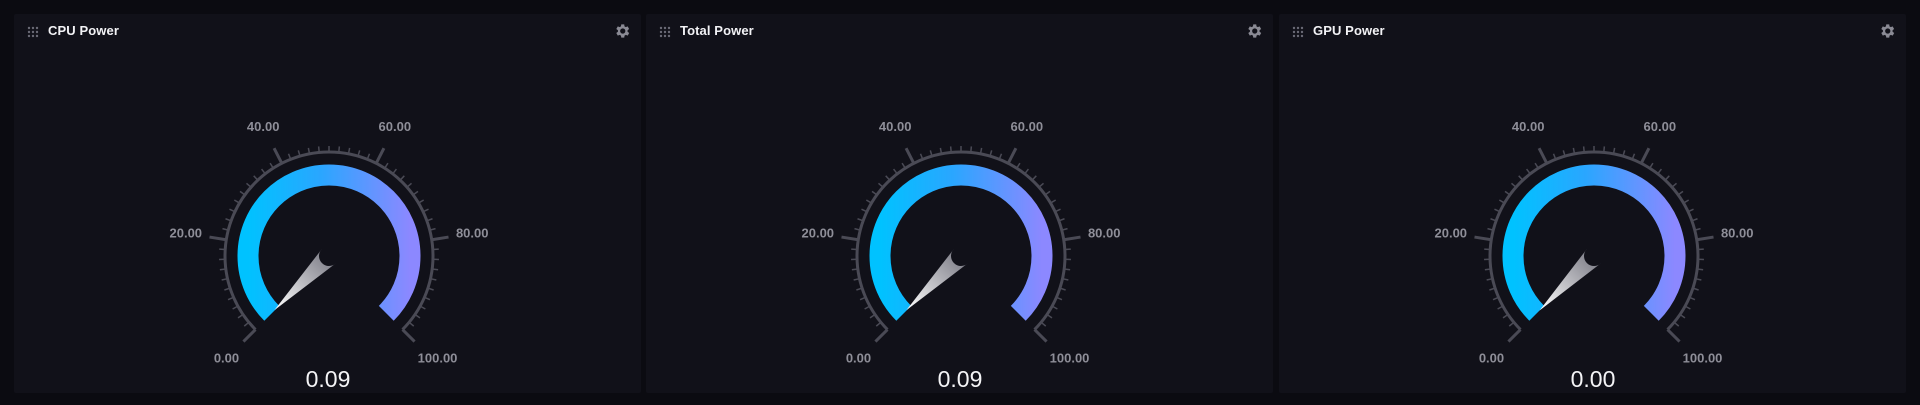 This screenshot has width=1920, height=405. I want to click on gauge-value: 0.00, so click(1593, 379).